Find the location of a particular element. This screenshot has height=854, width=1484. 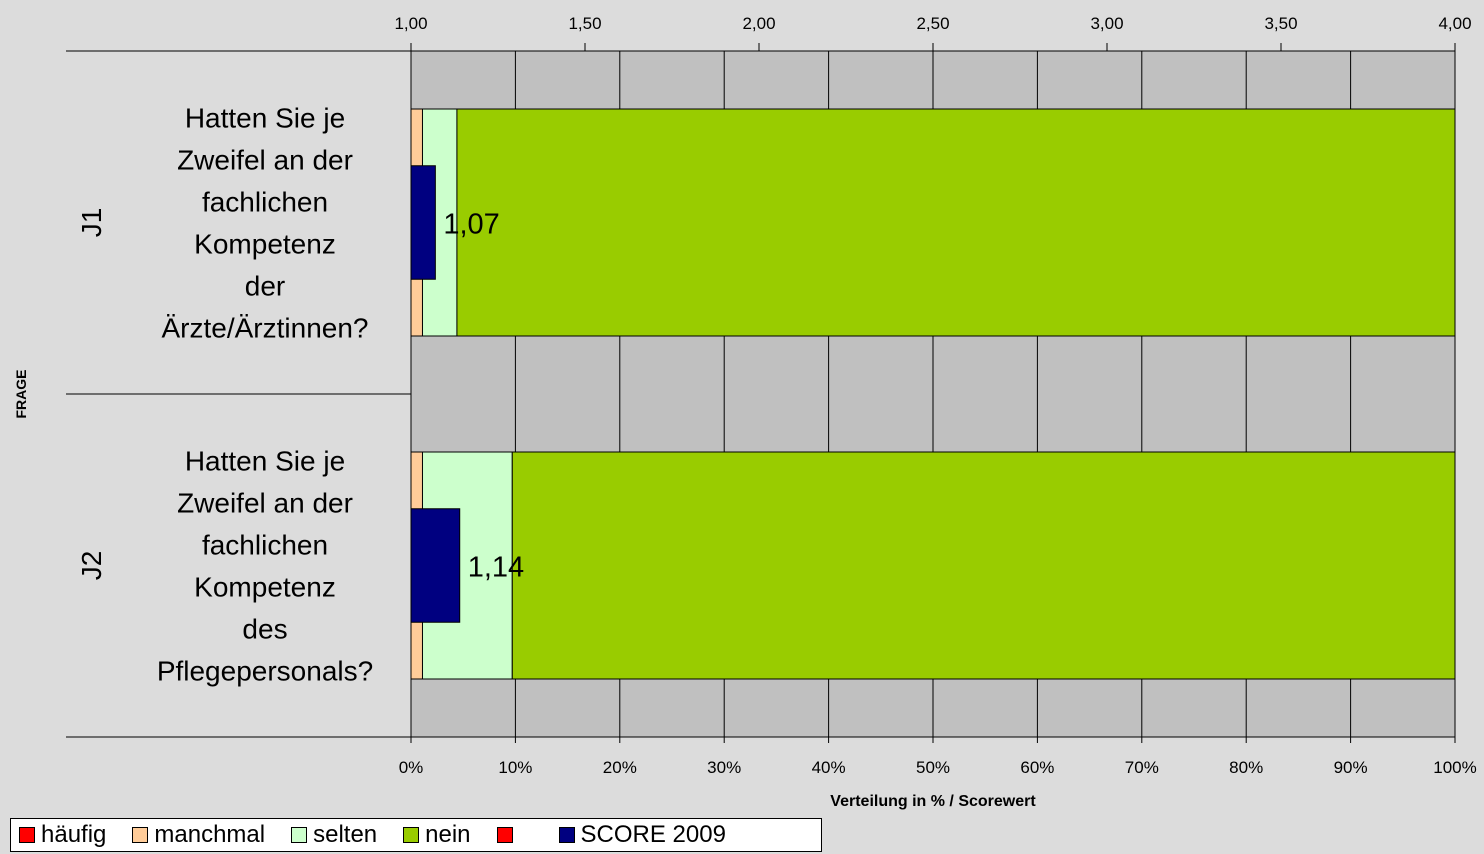

legend-label: SCORE 2009 is located at coordinates (653, 834).